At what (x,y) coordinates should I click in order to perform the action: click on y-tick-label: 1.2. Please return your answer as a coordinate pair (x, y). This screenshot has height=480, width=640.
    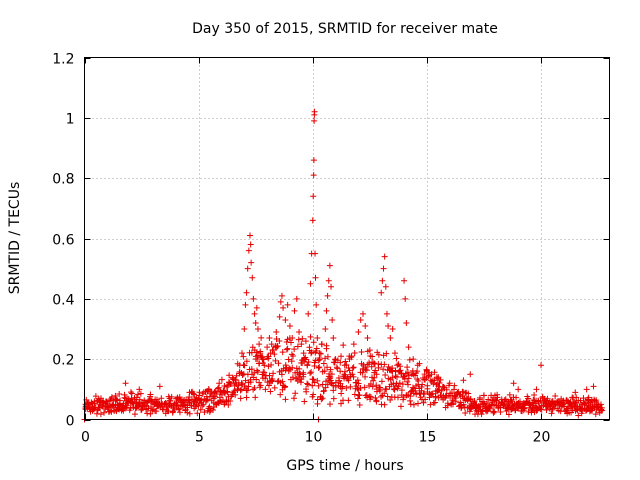
    Looking at the image, I should click on (63, 60).